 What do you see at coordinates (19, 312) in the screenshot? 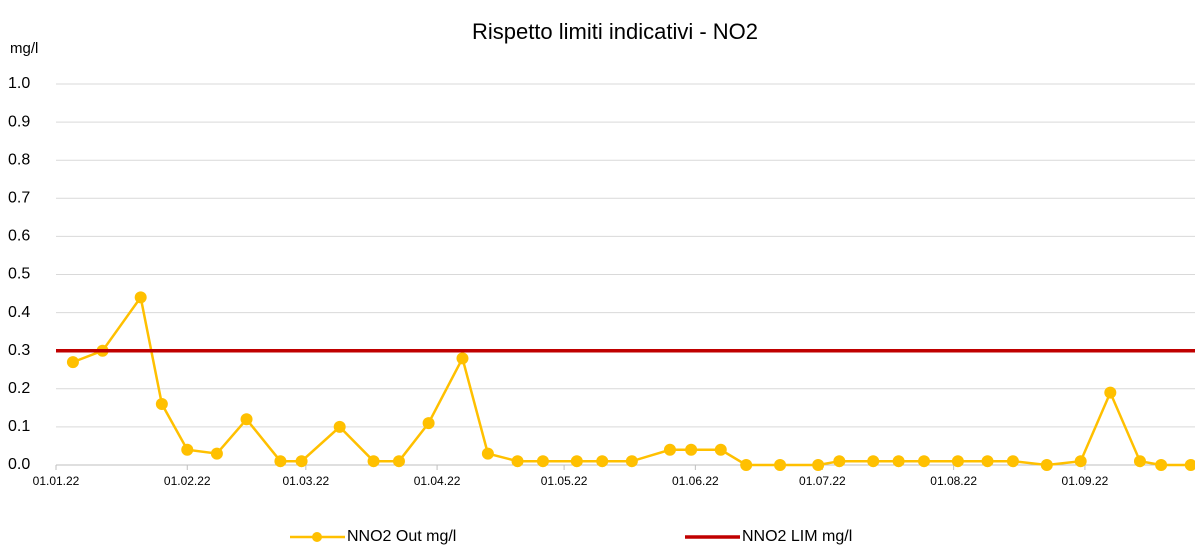
I see `y-tick-label: 0.4` at bounding box center [19, 312].